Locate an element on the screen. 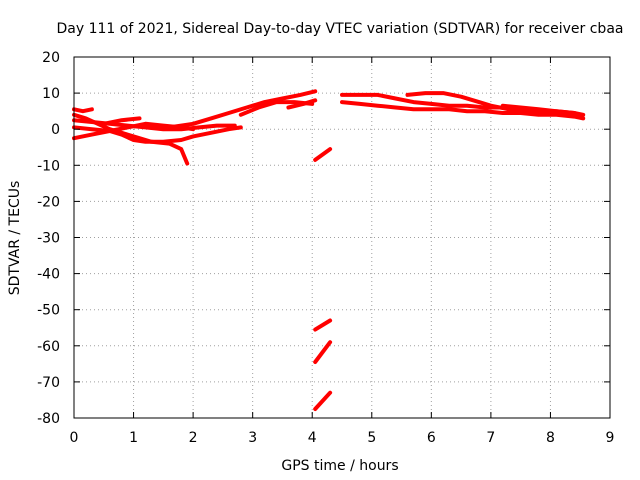  x-tick-label: 2 is located at coordinates (193, 438).